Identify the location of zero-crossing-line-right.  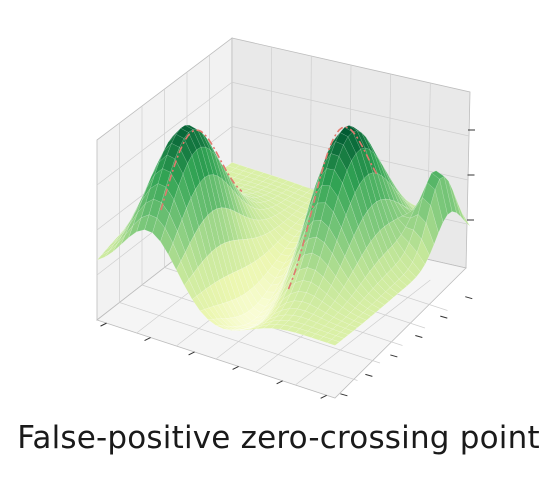
(333, 208).